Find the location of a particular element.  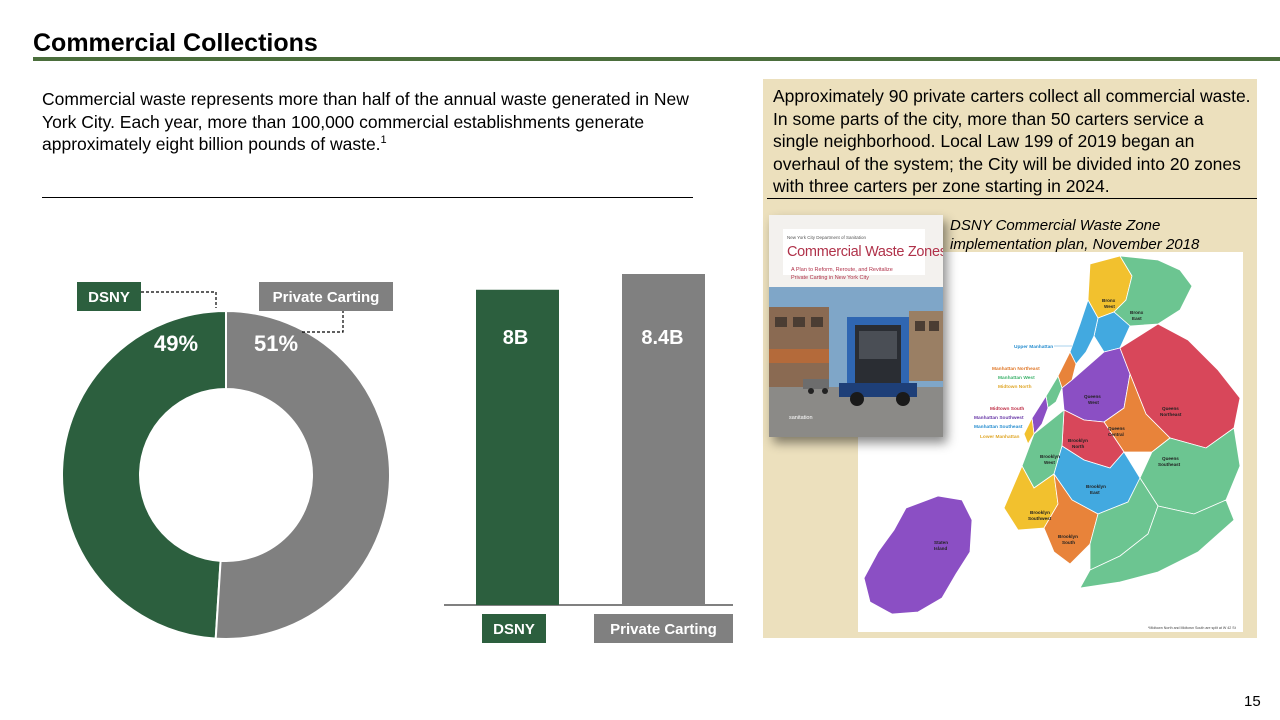

intro-divider is located at coordinates (367, 197).